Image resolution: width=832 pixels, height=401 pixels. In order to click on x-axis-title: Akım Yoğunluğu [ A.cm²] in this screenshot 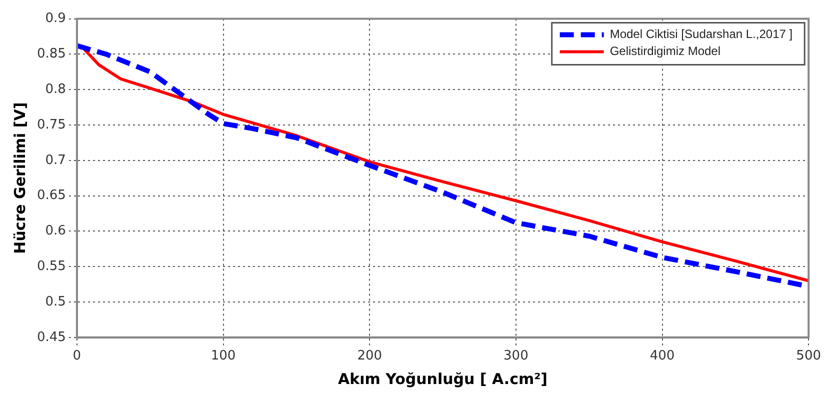, I will do `click(443, 379)`.